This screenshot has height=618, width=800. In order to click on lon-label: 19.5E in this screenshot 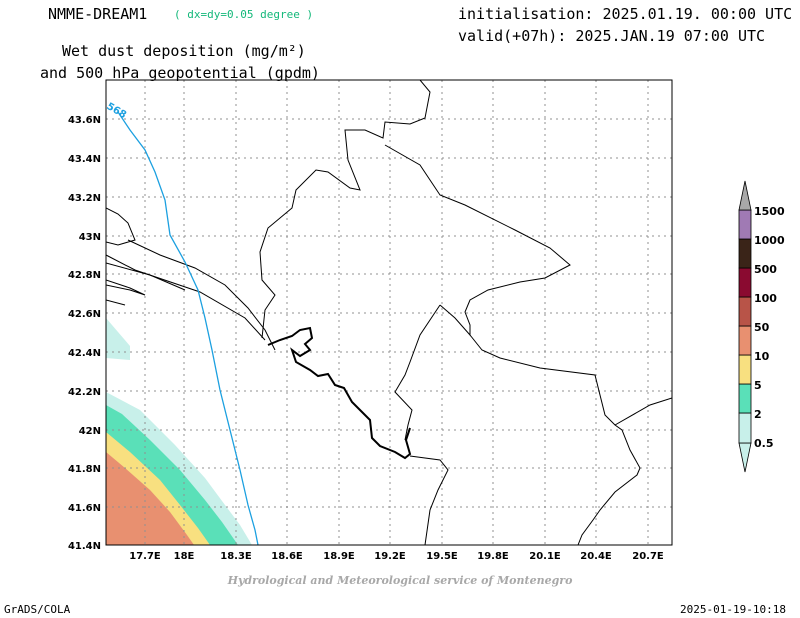, I will do `click(442, 556)`.